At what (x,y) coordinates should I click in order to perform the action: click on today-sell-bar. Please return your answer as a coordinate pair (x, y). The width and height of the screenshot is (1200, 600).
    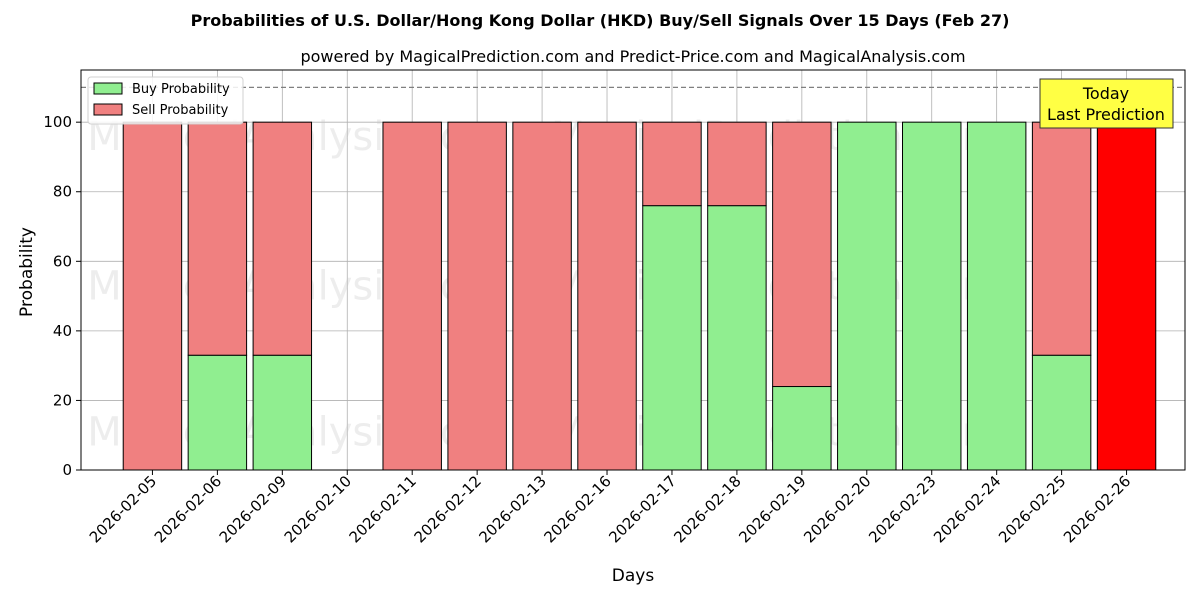
    Looking at the image, I should click on (1126, 296).